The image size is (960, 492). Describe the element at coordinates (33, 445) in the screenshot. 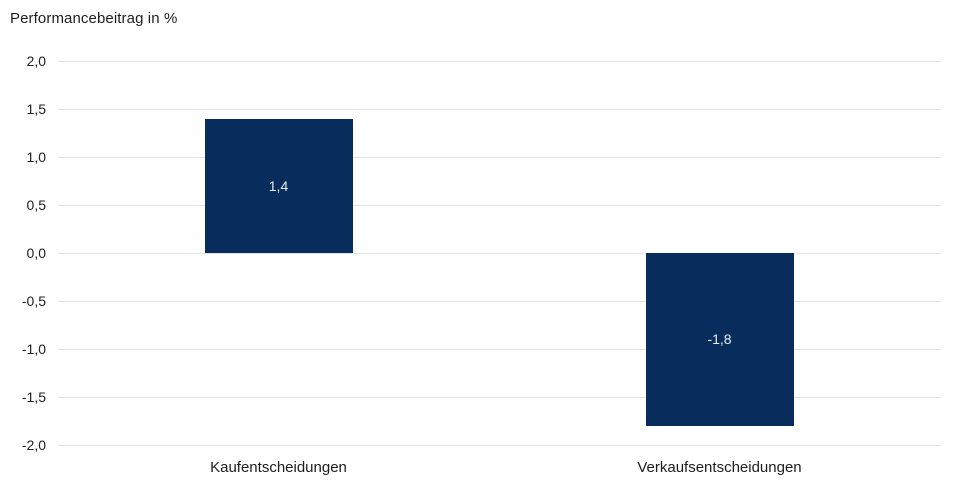

I see `ytick-label: -2,0` at that location.